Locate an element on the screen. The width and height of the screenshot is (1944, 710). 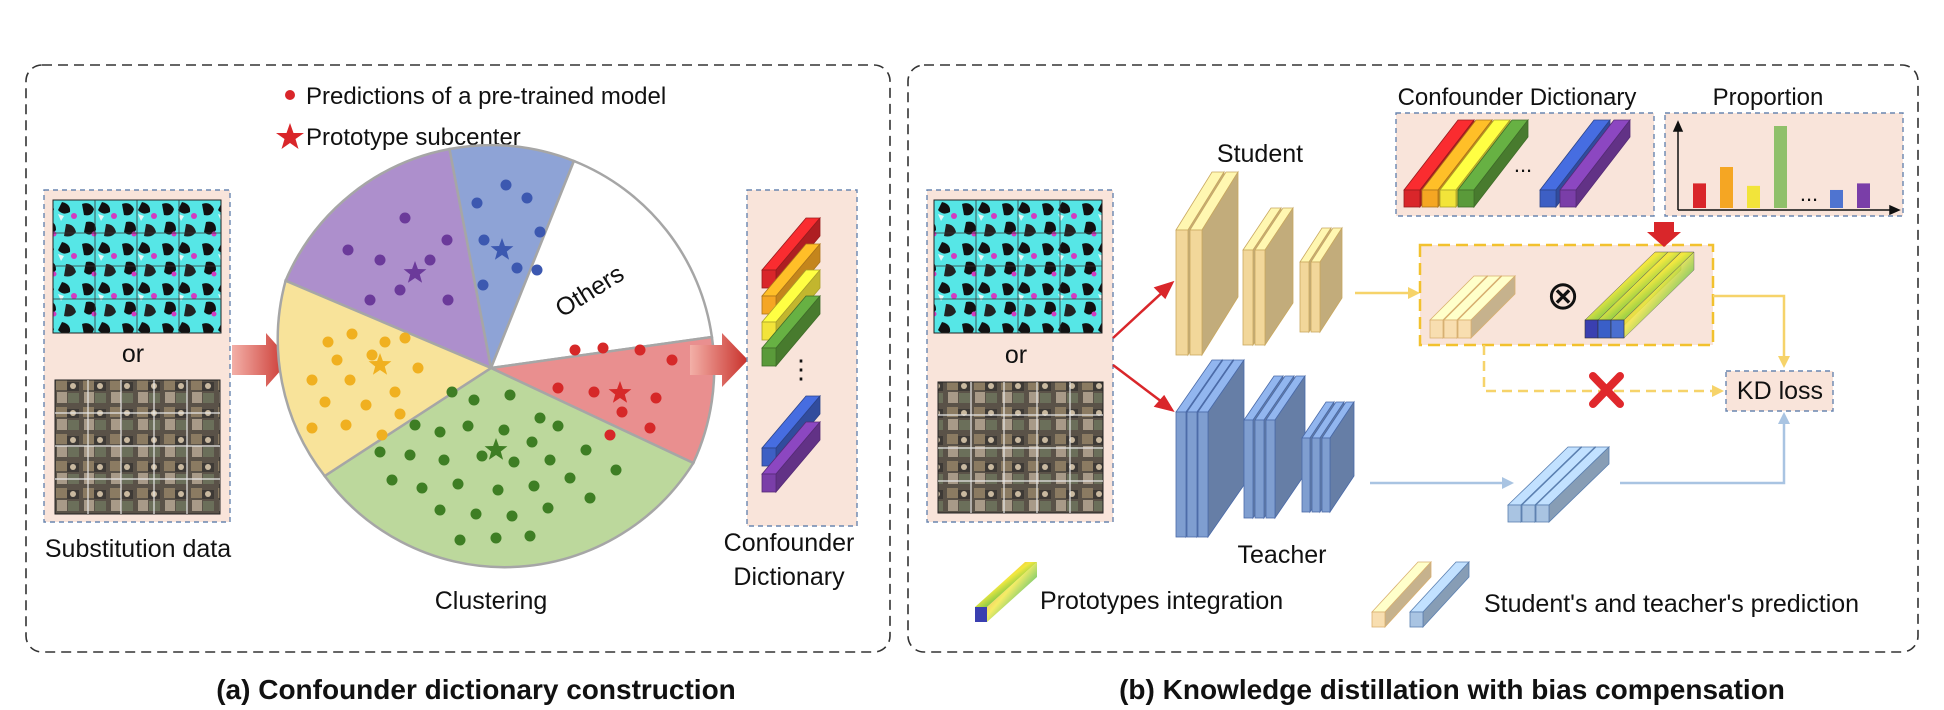
pie-slice-others is located at coordinates (601, 264).